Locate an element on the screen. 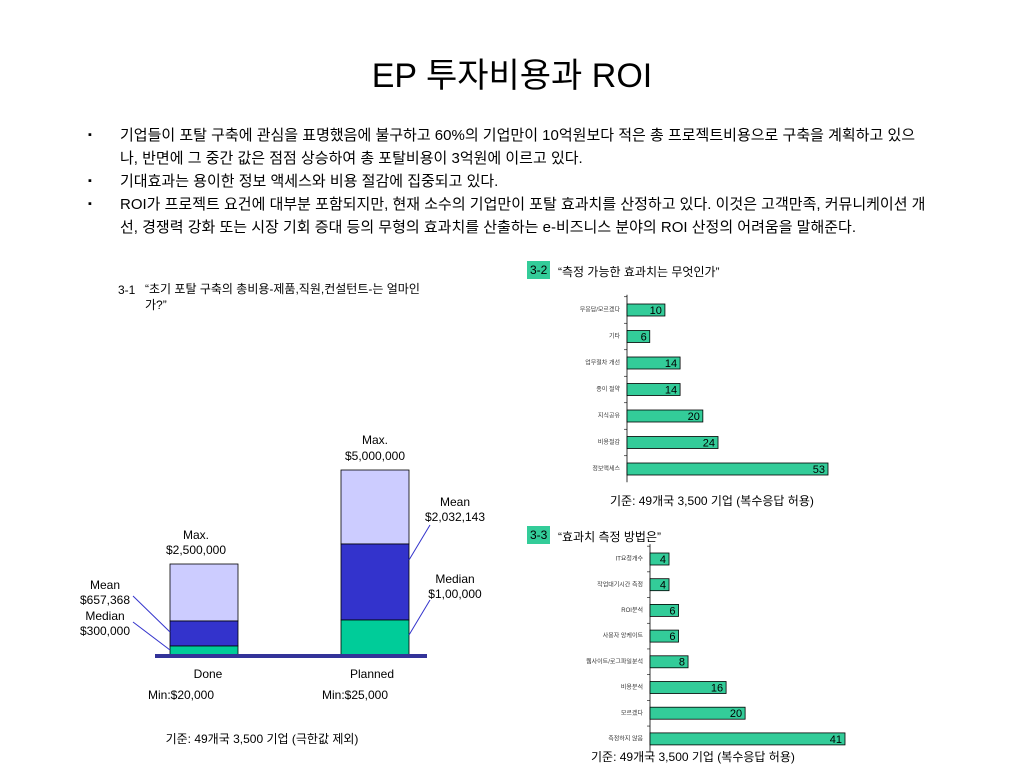 Image resolution: width=1024 pixels, height=768 pixels. value-label: 16 is located at coordinates (717, 688).